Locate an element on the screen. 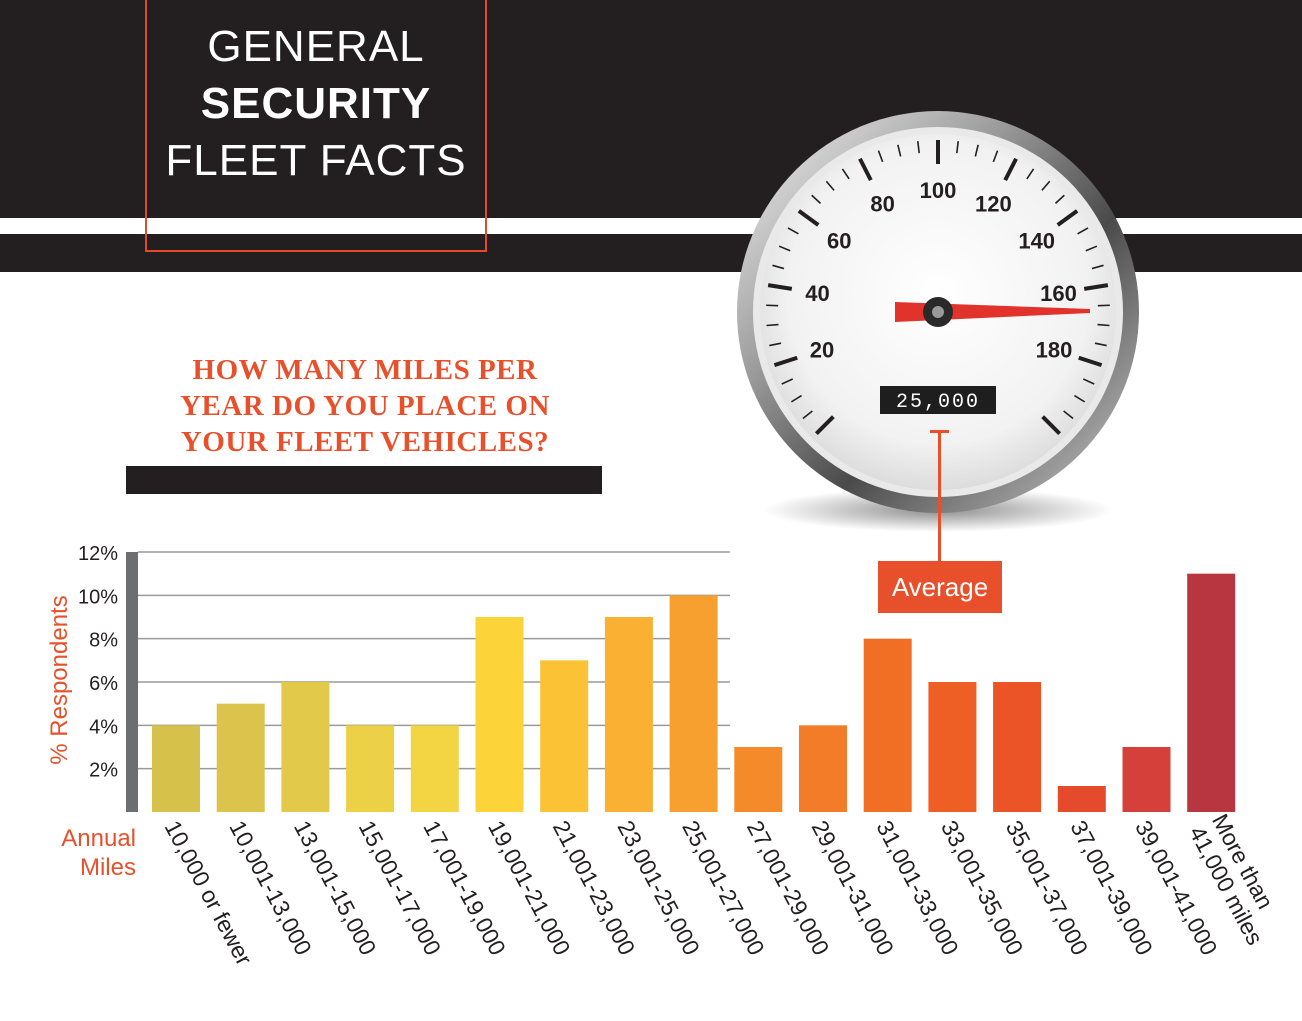  average-pointer-line is located at coordinates (939, 497).